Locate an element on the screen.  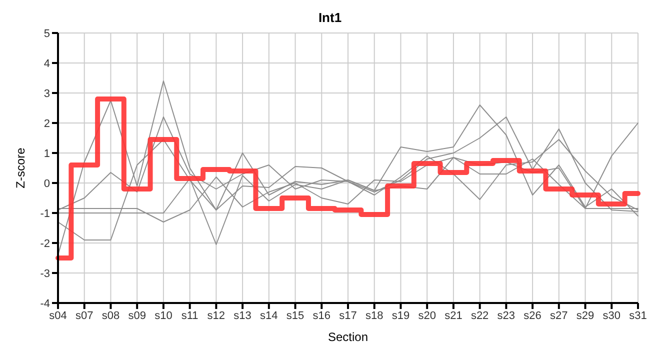
y-tick-label: -2 is located at coordinates (45, 244).